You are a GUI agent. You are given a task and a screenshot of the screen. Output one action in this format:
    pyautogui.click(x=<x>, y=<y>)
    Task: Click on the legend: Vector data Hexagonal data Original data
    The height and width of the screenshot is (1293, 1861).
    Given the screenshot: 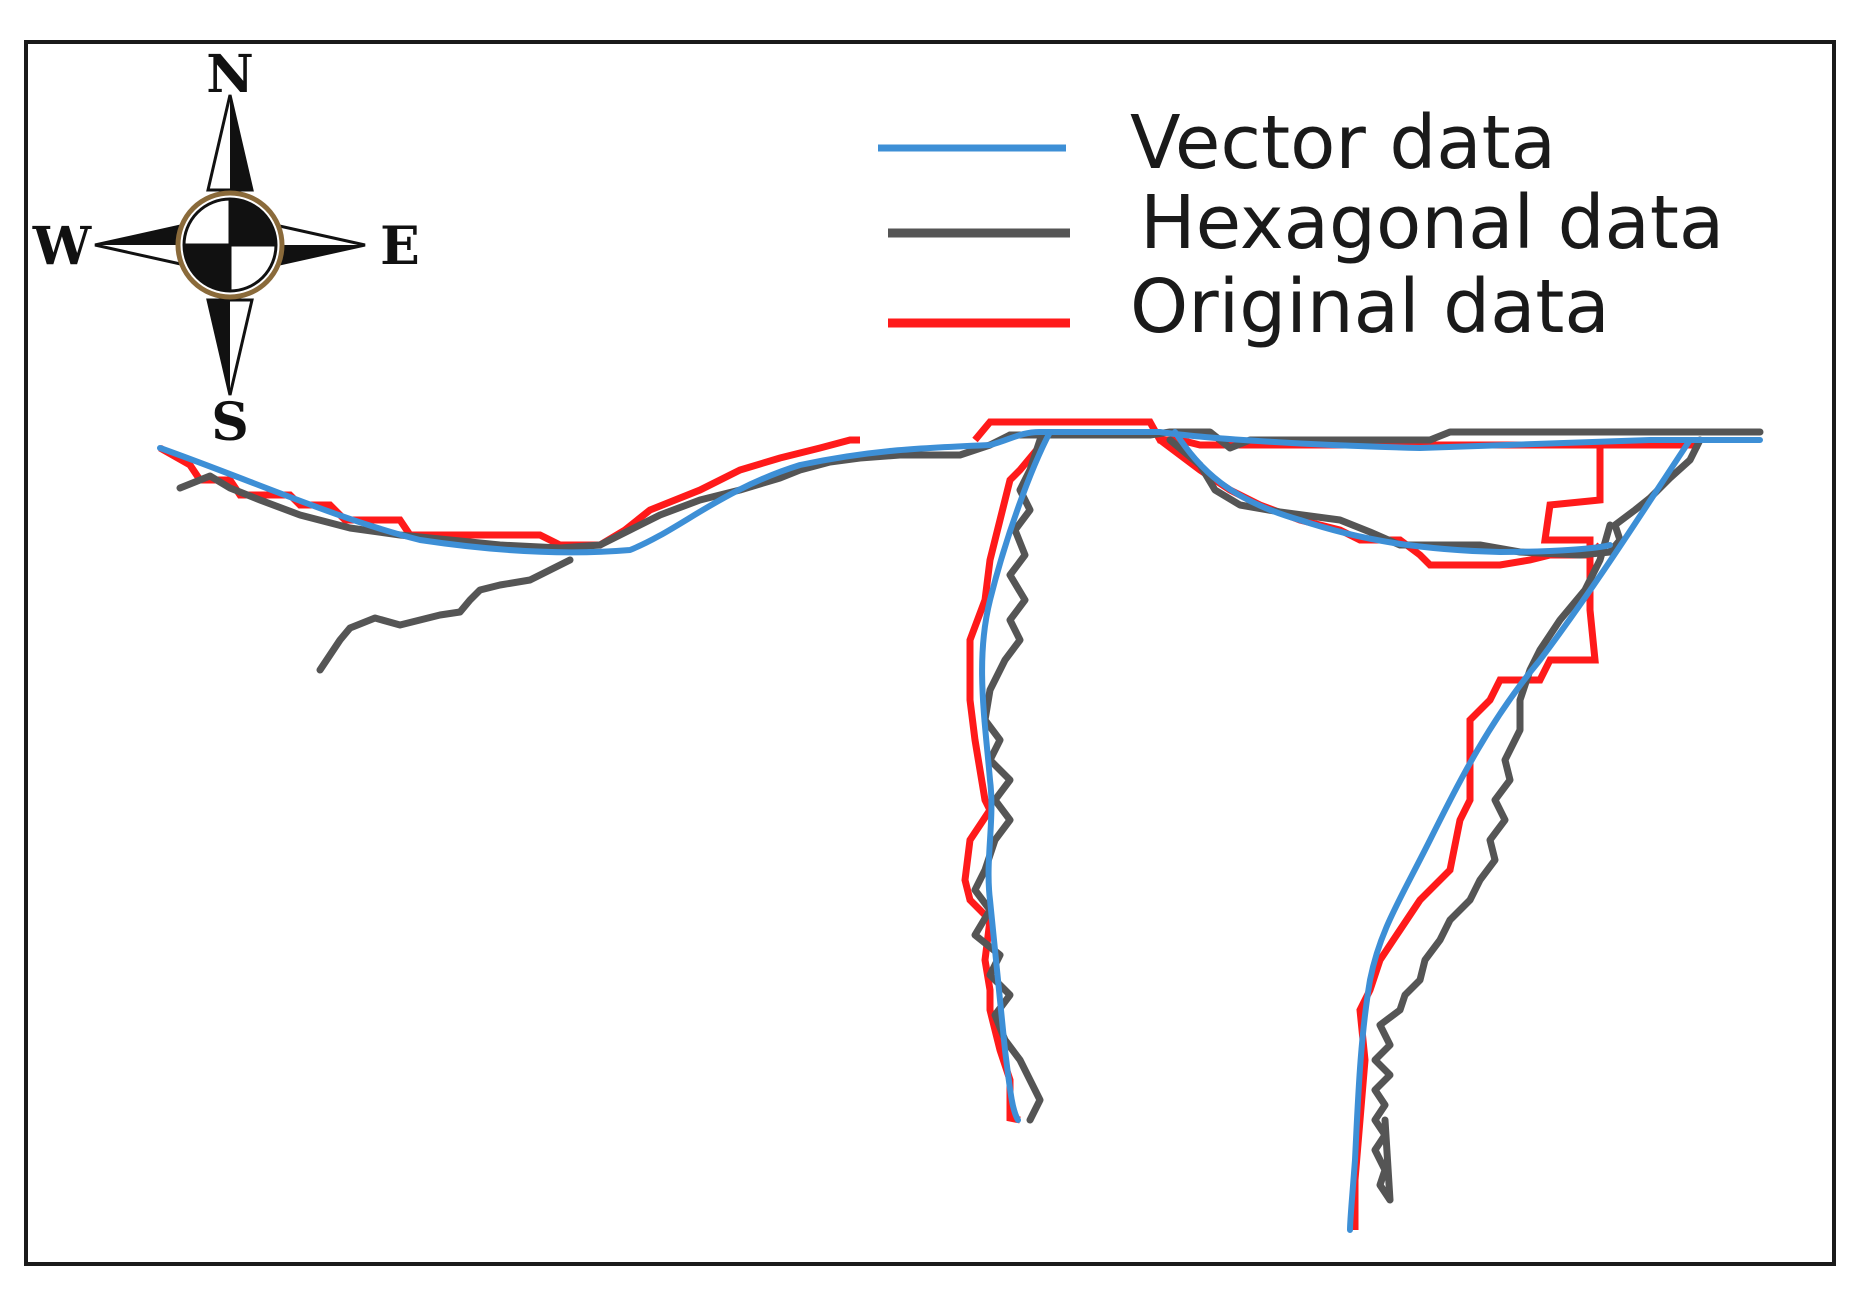 What is the action you would take?
    pyautogui.click(x=1301, y=225)
    